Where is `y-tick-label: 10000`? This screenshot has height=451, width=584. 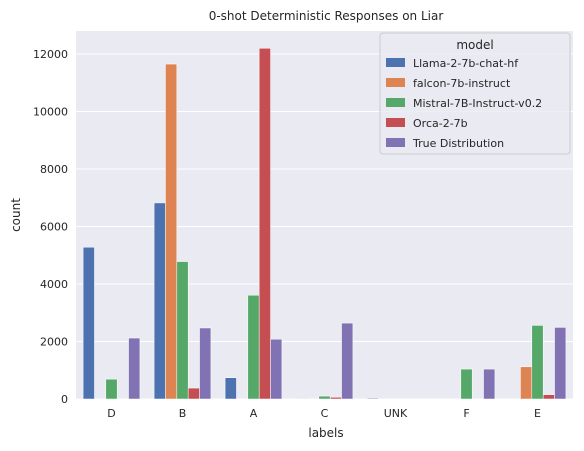
y-tick-label: 10000 is located at coordinates (50, 112).